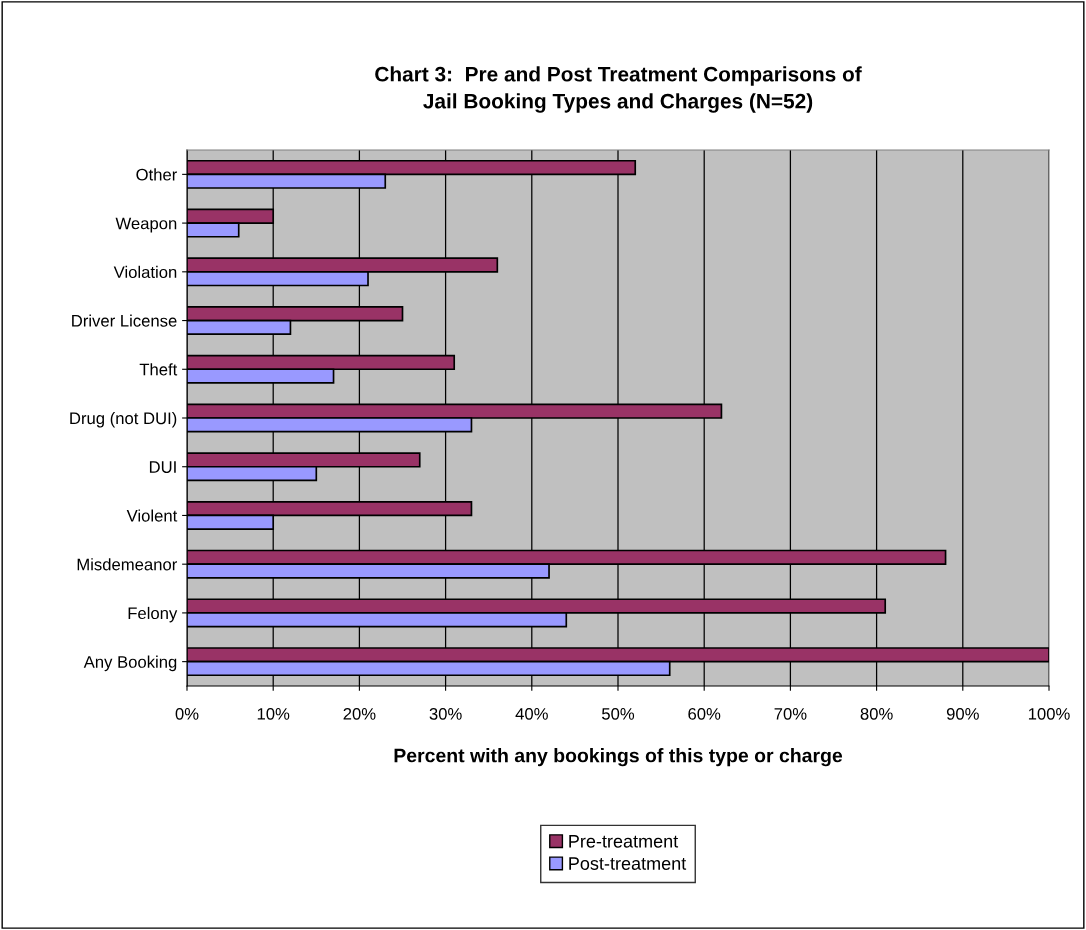 The height and width of the screenshot is (930, 1086). What do you see at coordinates (158, 369) in the screenshot?
I see `y-tick-label: Theft` at bounding box center [158, 369].